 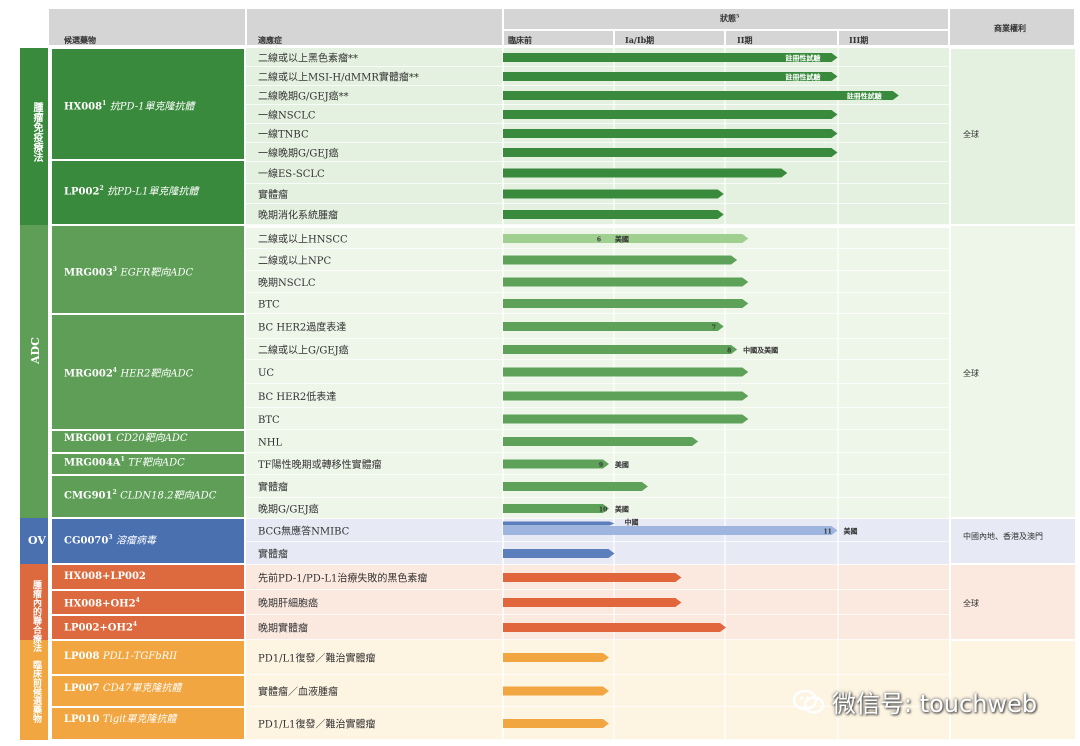 I want to click on header-cell-candidates, so click(x=147, y=27).